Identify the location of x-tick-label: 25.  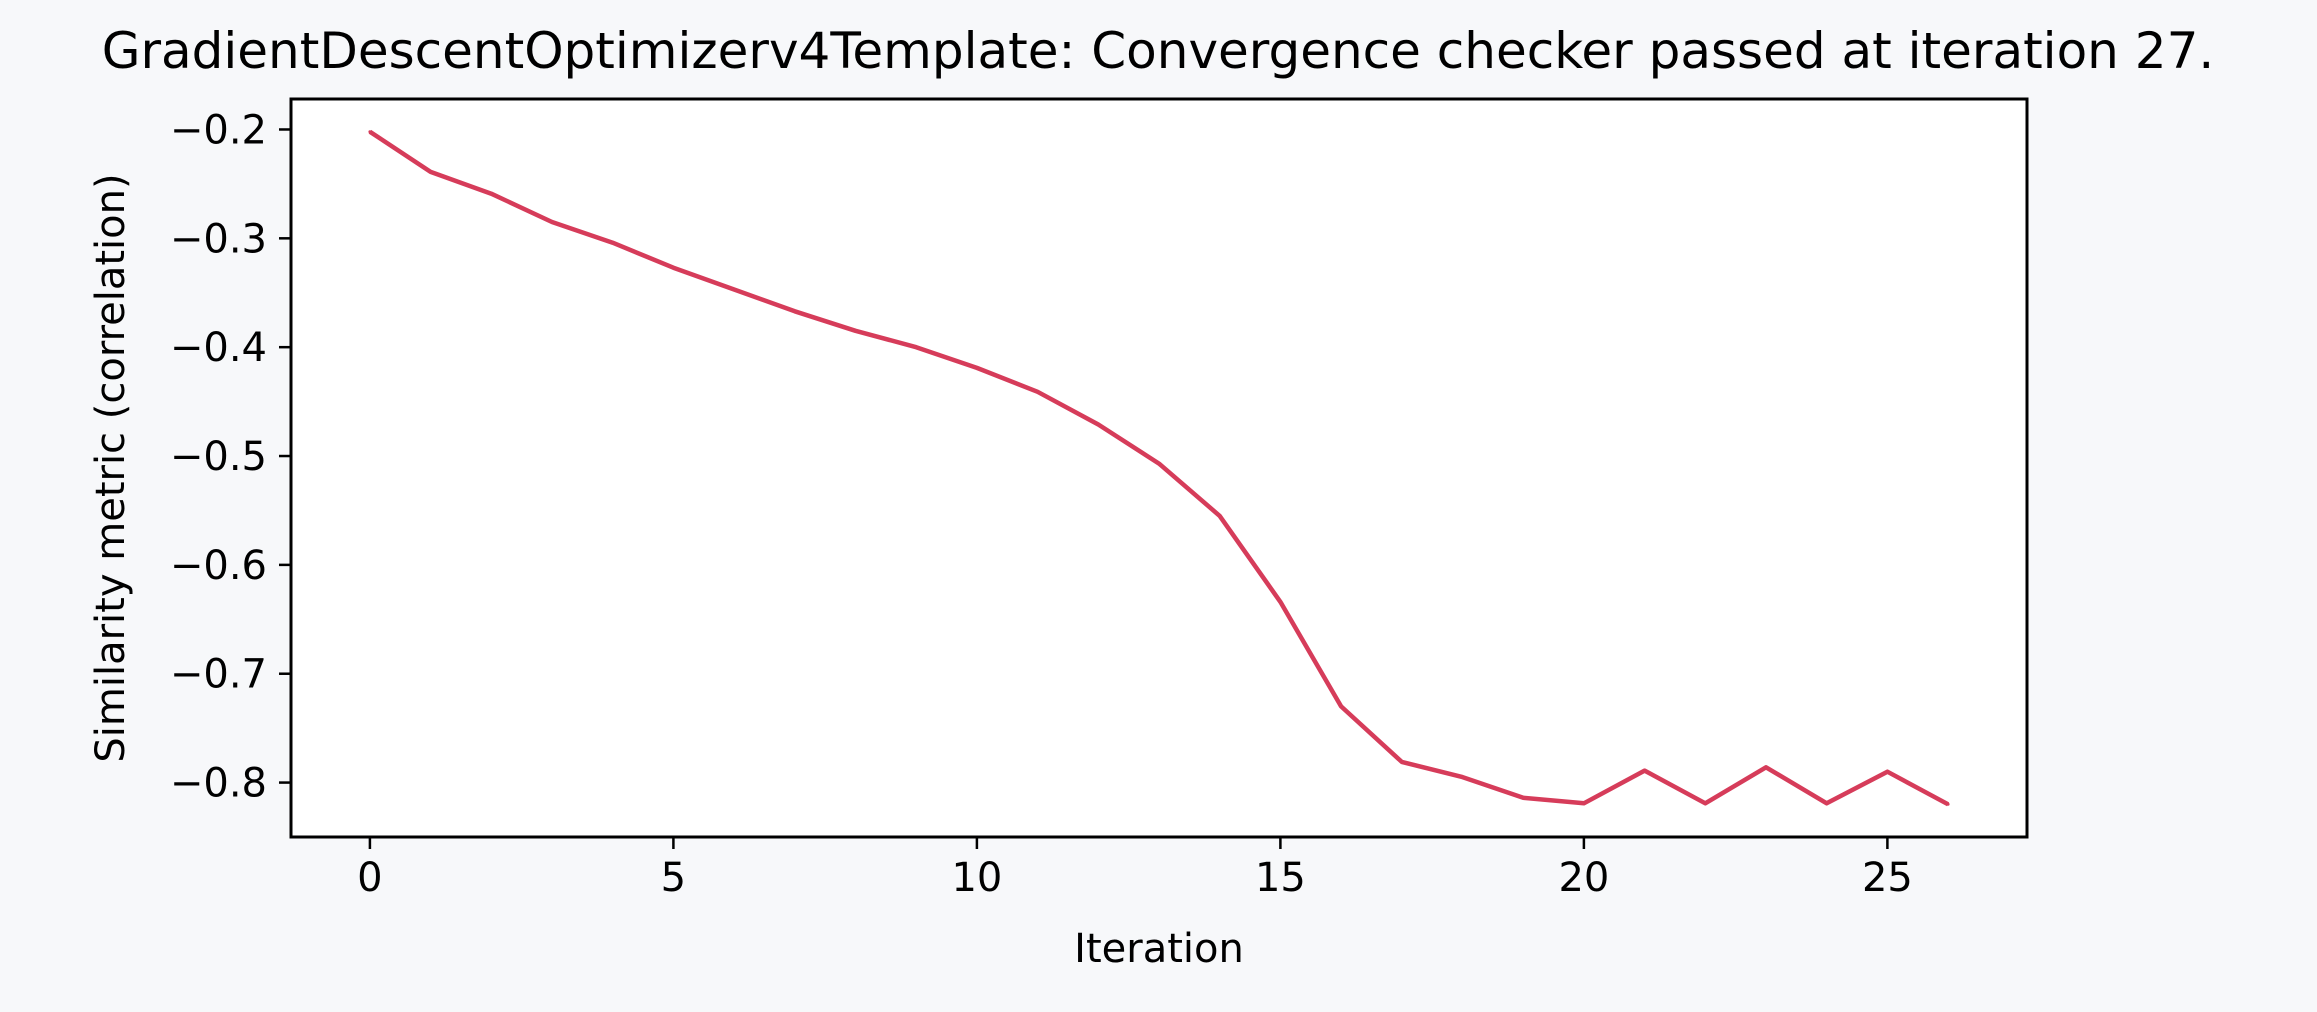
(1887, 878).